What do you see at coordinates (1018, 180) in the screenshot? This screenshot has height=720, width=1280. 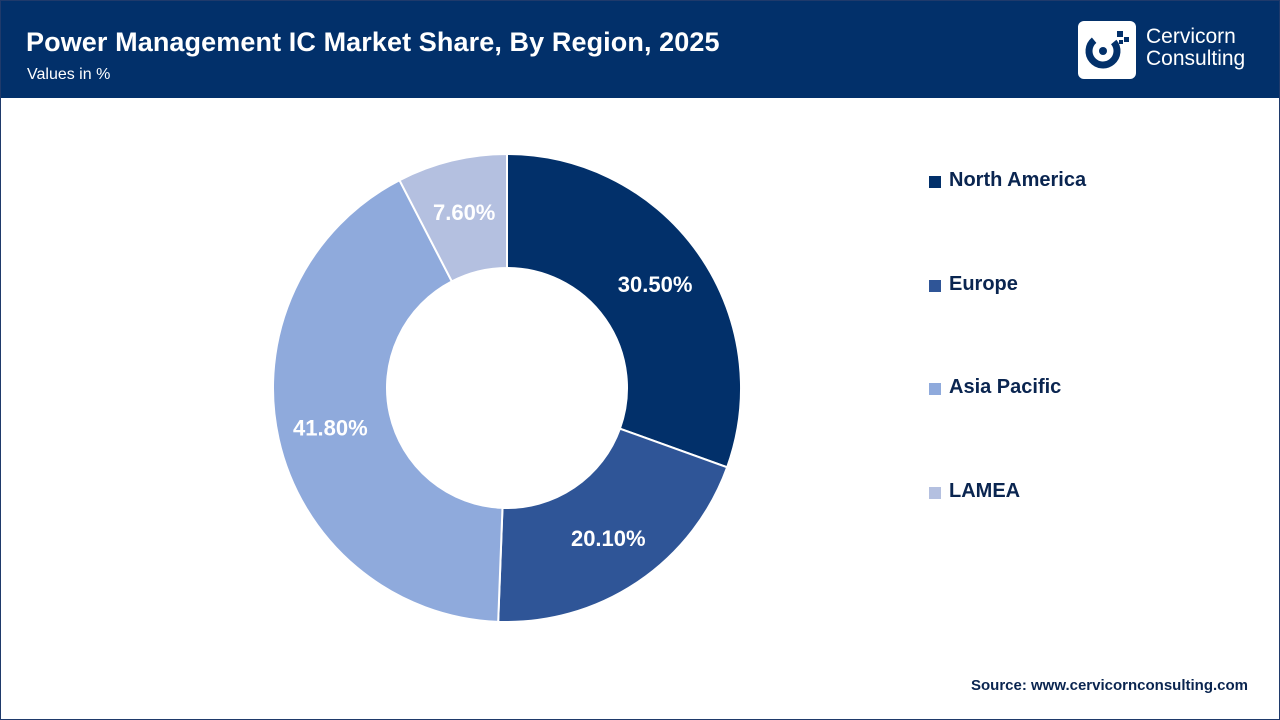 I see `legend-label-north-america: North America` at bounding box center [1018, 180].